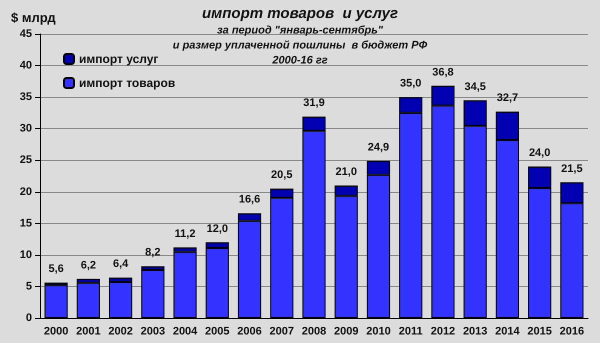 This screenshot has height=343, width=600. I want to click on y-tick-label: 10, so click(26, 254).